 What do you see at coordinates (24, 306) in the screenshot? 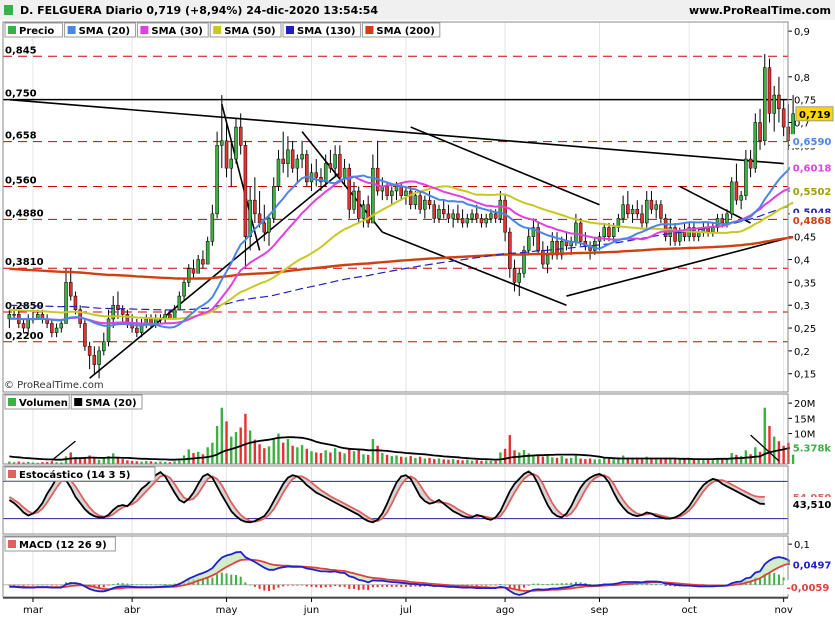
I see `price-level-label: 0,2850` at bounding box center [24, 306].